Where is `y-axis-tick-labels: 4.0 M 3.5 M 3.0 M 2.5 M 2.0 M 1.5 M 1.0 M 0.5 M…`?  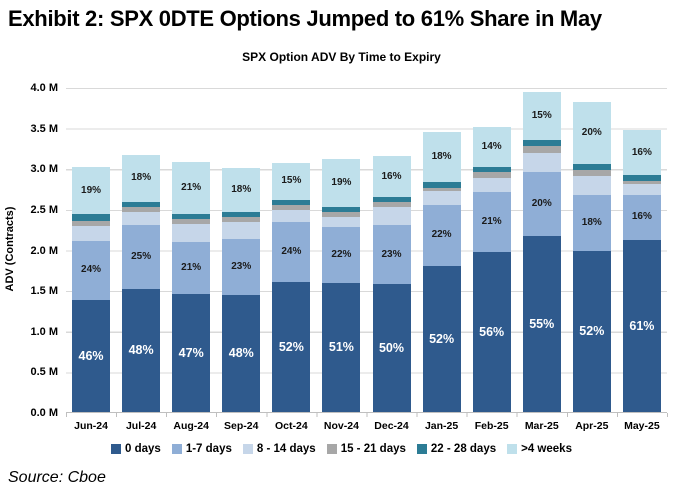
y-axis-tick-labels: 4.0 M 3.5 M 3.0 M 2.5 M 2.0 M 1.5 M 1.0 M 0.5 M… is located at coordinates (29, 250).